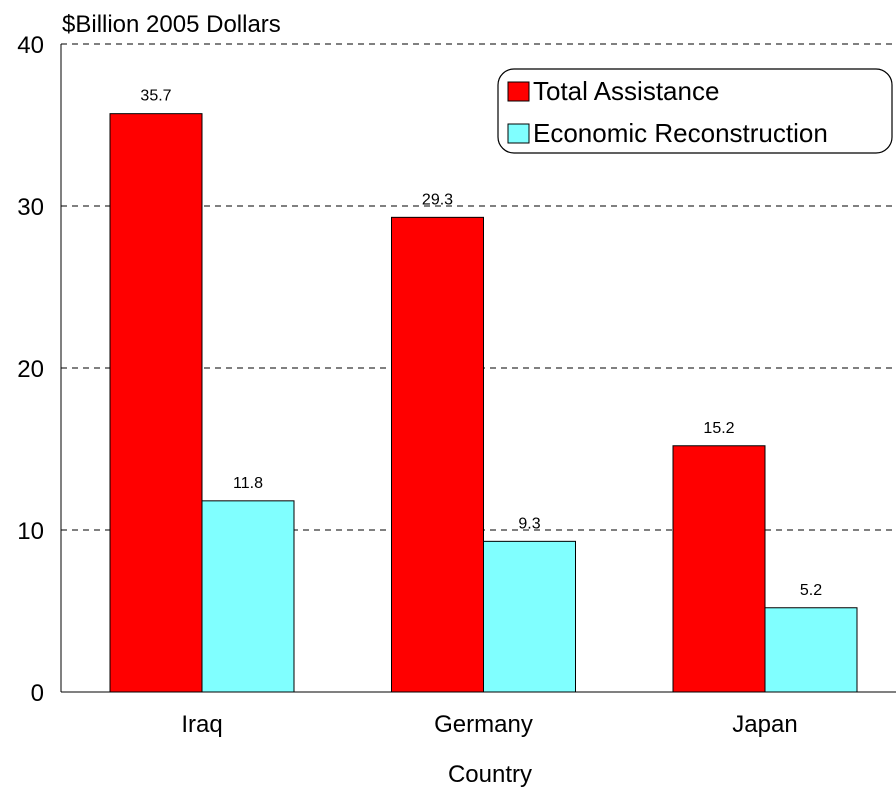 Image resolution: width=896 pixels, height=790 pixels. I want to click on legend: Total Assistance Economic Reconstruction, so click(695, 111).